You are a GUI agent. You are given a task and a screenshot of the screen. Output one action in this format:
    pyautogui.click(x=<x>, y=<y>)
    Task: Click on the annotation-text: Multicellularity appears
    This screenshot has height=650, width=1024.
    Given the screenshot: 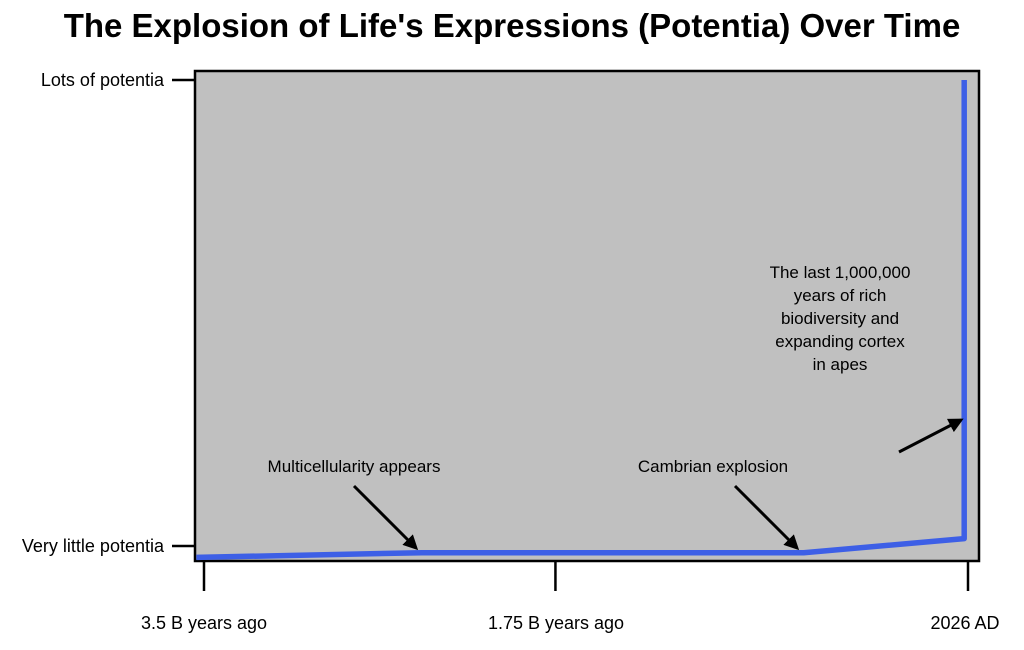 What is the action you would take?
    pyautogui.click(x=354, y=466)
    